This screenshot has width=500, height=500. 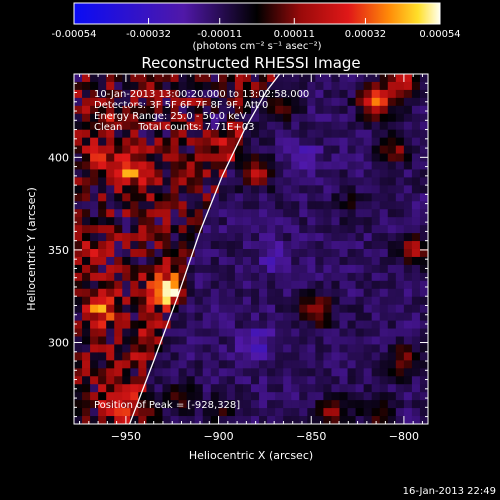 What do you see at coordinates (311, 436) in the screenshot?
I see `x-tick-label: −850` at bounding box center [311, 436].